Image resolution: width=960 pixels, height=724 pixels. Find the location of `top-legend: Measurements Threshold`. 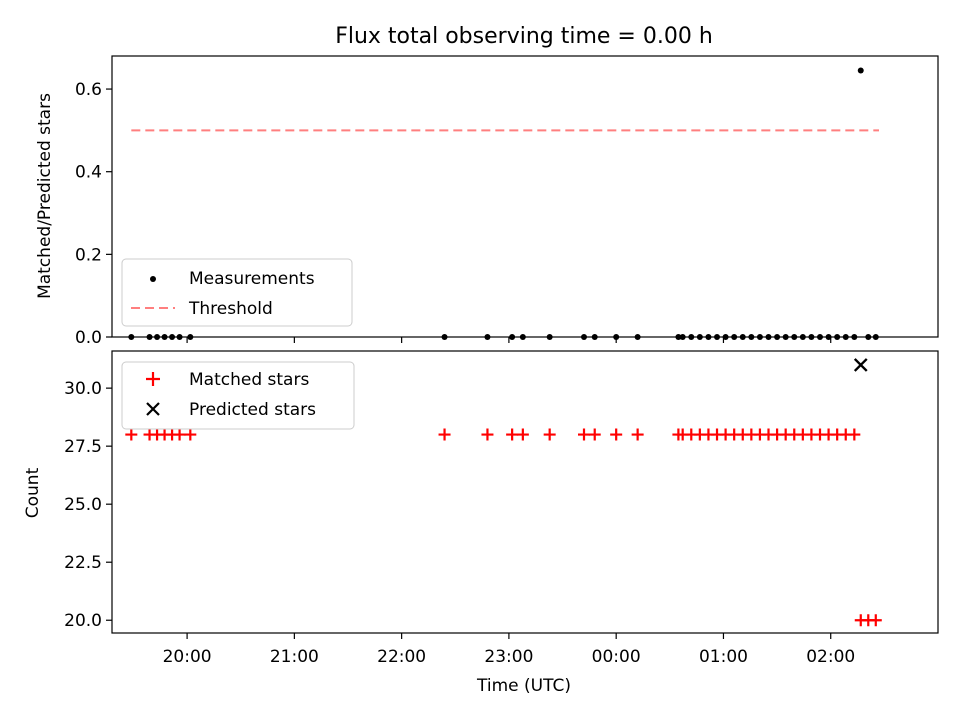

top-legend: Measurements Threshold is located at coordinates (237, 292).